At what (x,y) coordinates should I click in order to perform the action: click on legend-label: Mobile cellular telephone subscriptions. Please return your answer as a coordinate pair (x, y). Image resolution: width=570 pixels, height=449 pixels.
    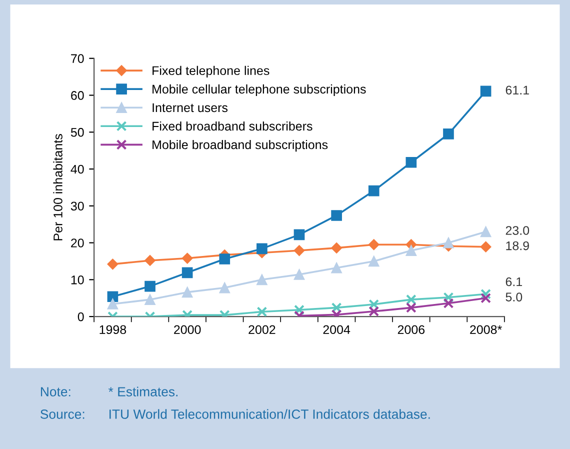
    Looking at the image, I should click on (259, 90).